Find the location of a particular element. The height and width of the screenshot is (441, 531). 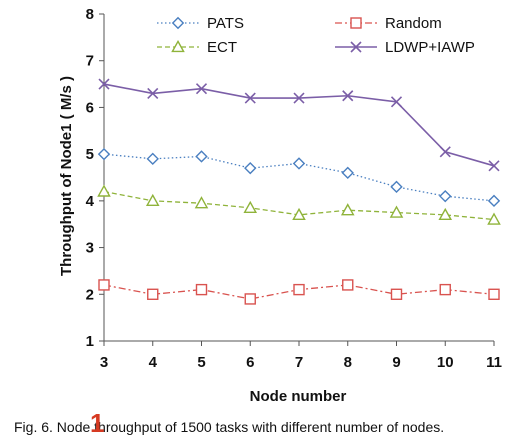

legend-label-ect: ECT is located at coordinates (222, 47).